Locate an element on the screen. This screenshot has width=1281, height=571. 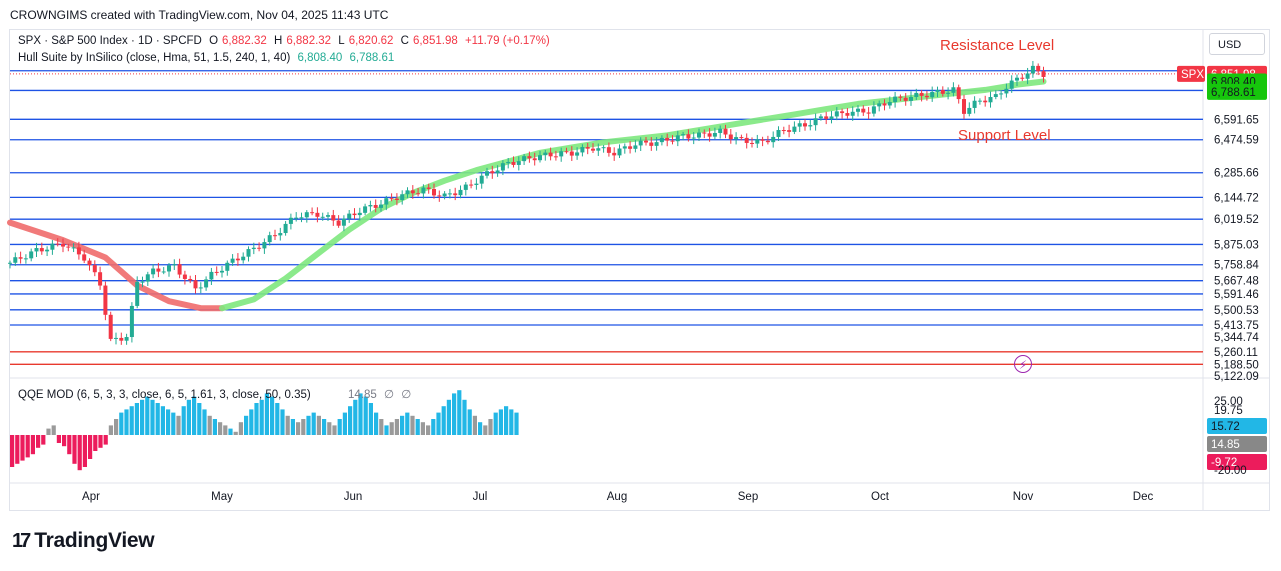
price-tick-label: 5,758.84 is located at coordinates (1236, 266).